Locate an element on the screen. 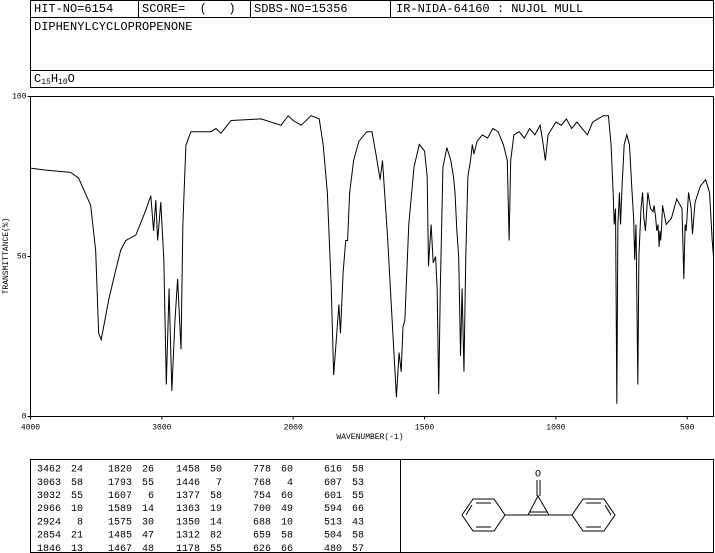 This screenshot has height=553, width=715. structure-drawing is located at coordinates (538, 506).